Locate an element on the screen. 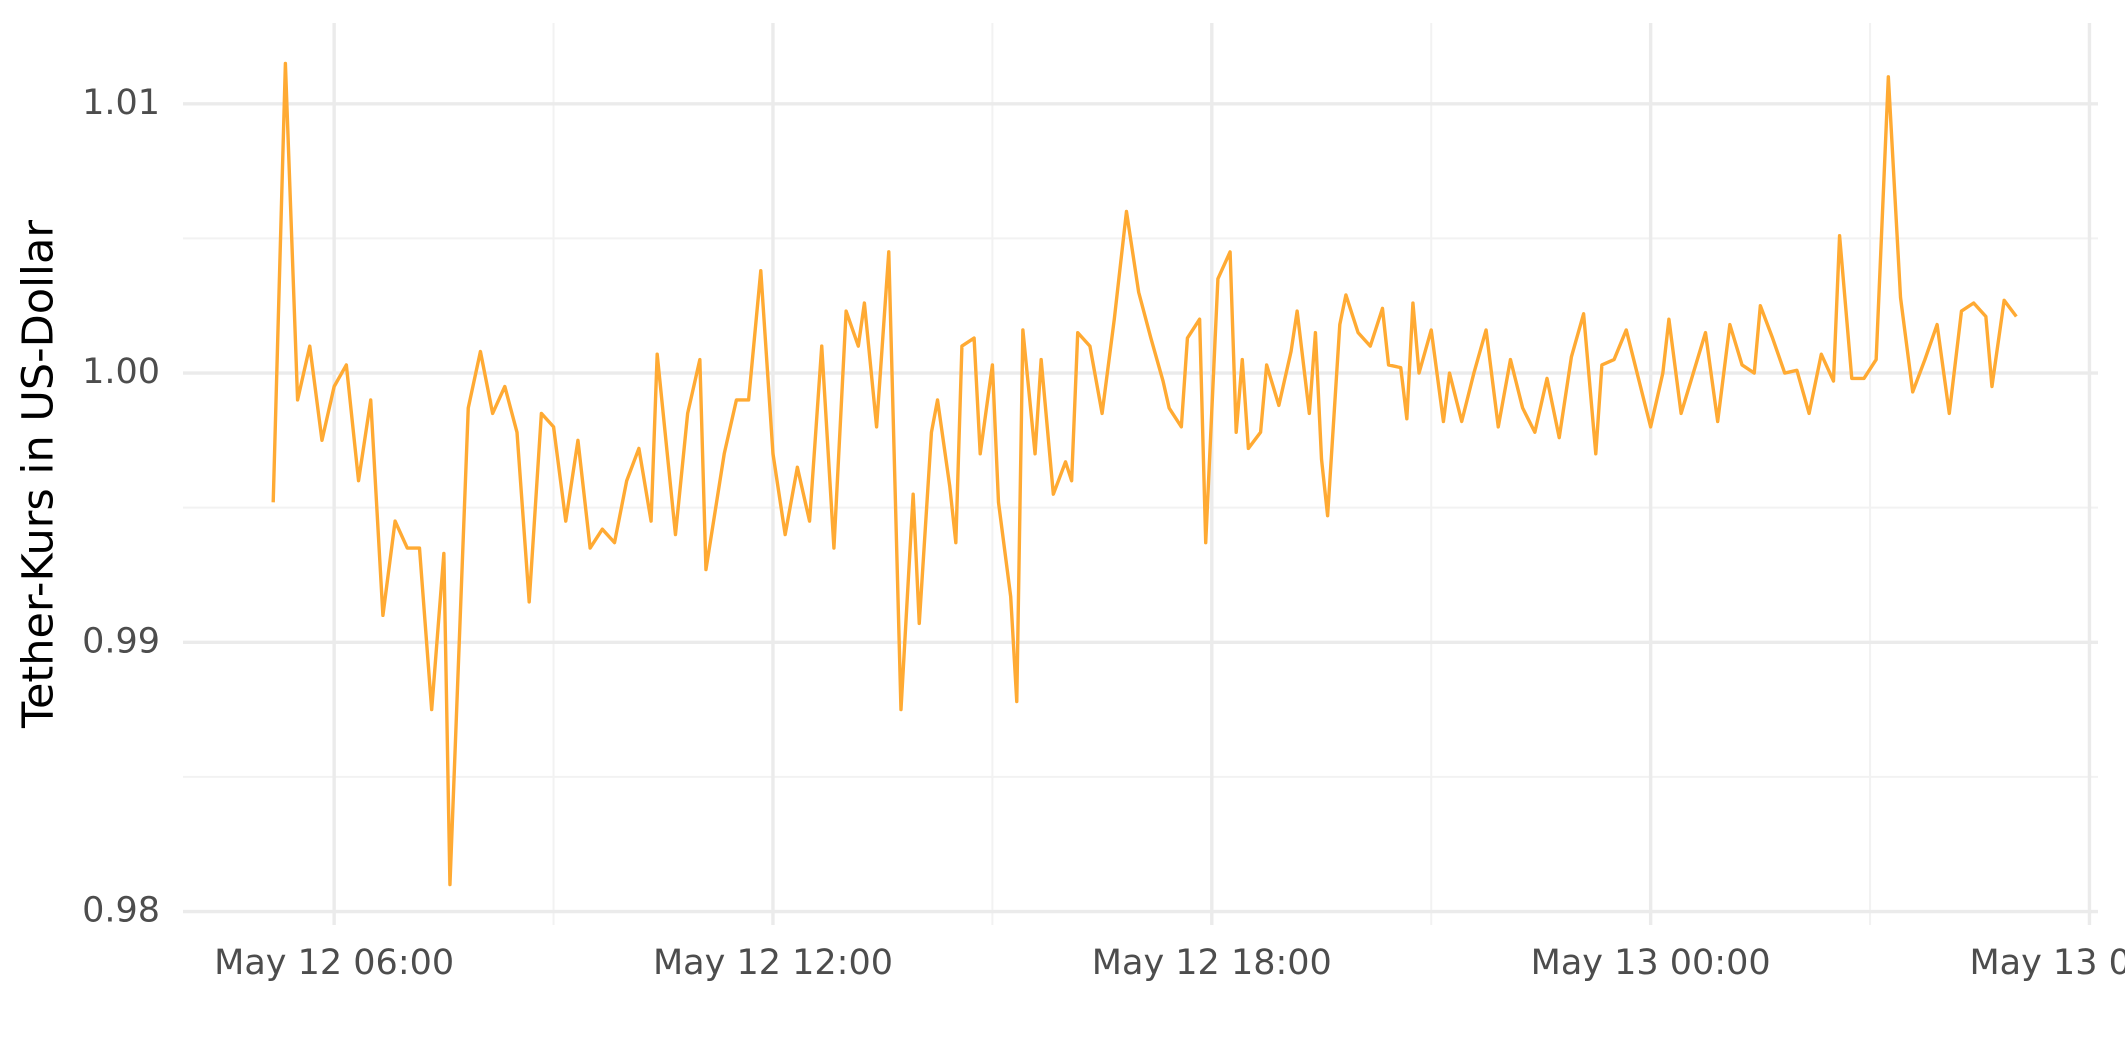  y-axis-title: Tether-Kurs in US-Dollar is located at coordinates (39, 474).